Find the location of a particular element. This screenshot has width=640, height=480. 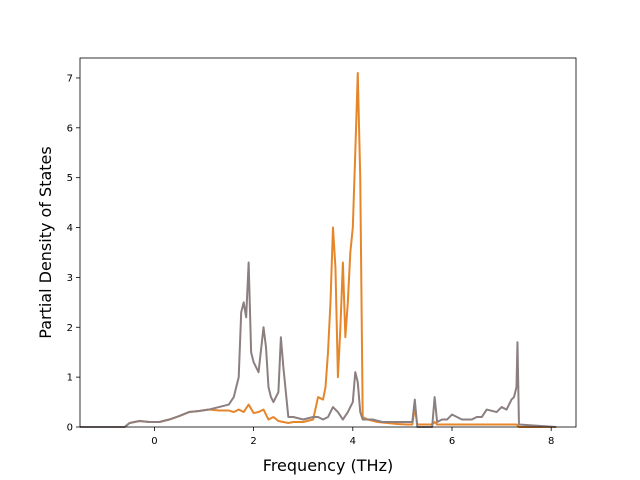

y-tick-label: 0 is located at coordinates (70, 428).